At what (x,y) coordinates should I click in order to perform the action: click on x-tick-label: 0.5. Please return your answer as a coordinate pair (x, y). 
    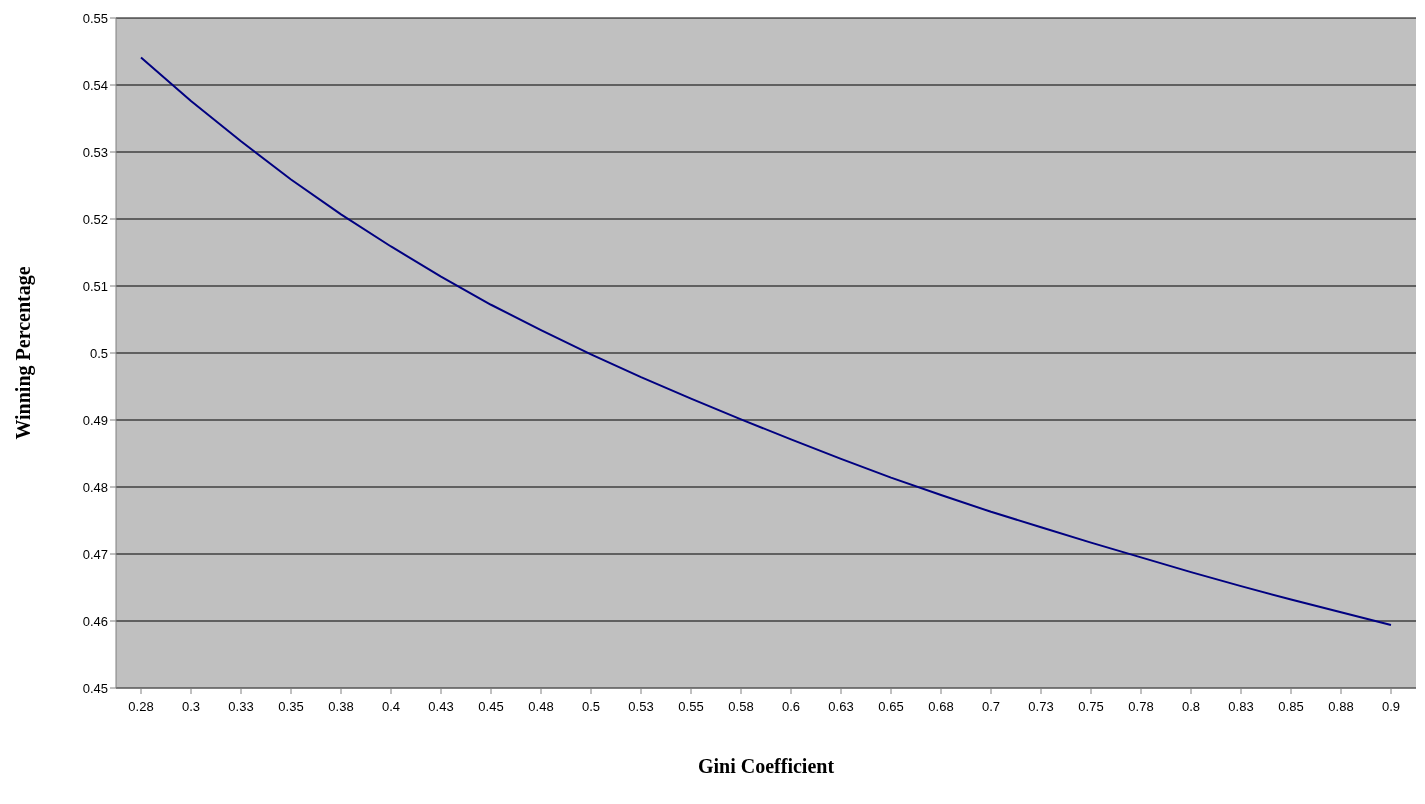
    Looking at the image, I should click on (591, 707).